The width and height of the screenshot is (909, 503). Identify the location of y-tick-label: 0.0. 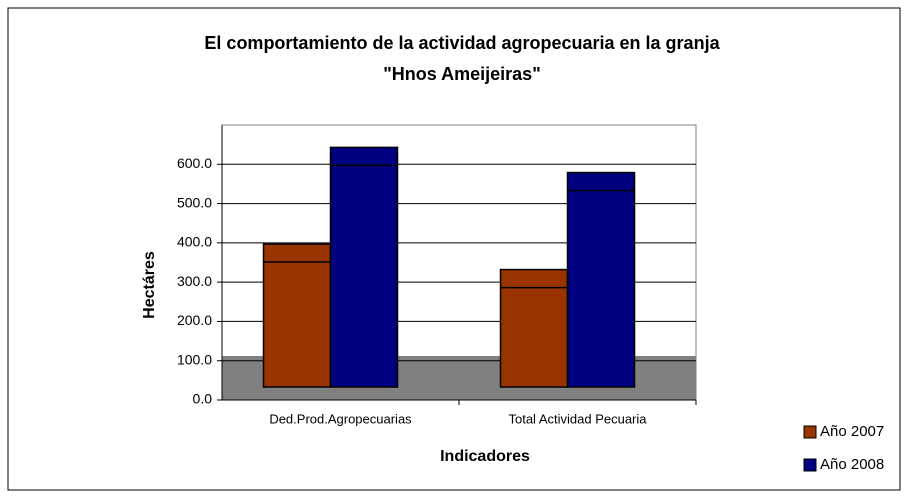
(203, 399).